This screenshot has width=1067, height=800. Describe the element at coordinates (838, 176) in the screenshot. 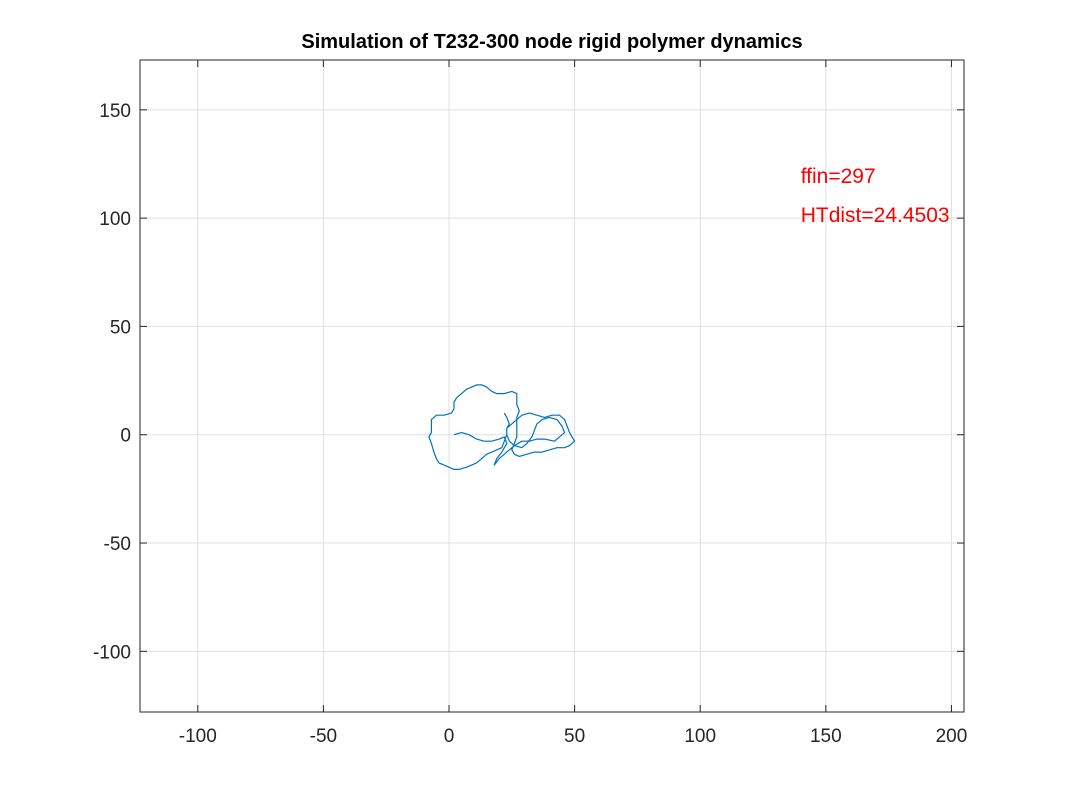

I see `chart-annotation: ffin=297` at that location.